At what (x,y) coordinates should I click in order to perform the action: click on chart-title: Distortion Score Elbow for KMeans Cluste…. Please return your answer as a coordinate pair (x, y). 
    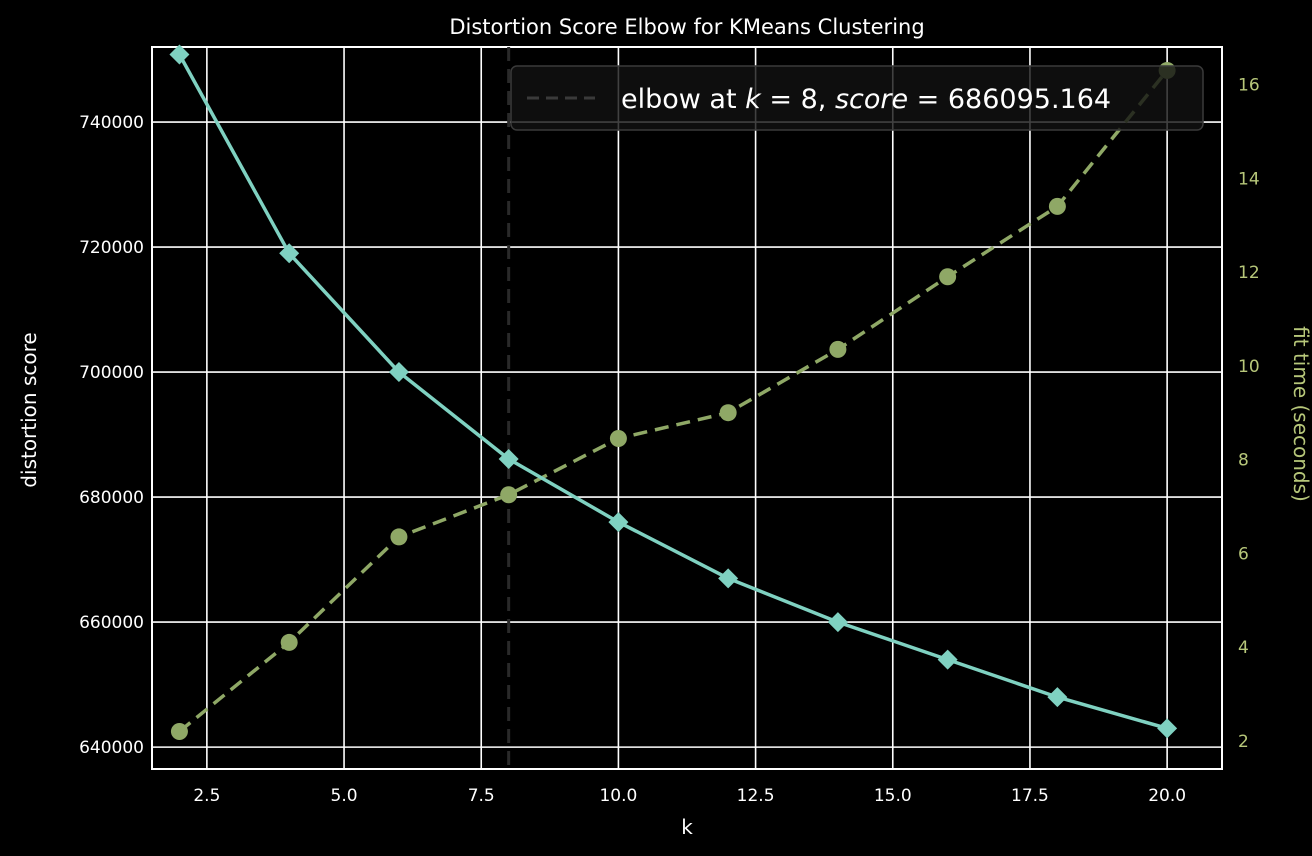
    Looking at the image, I should click on (686, 27).